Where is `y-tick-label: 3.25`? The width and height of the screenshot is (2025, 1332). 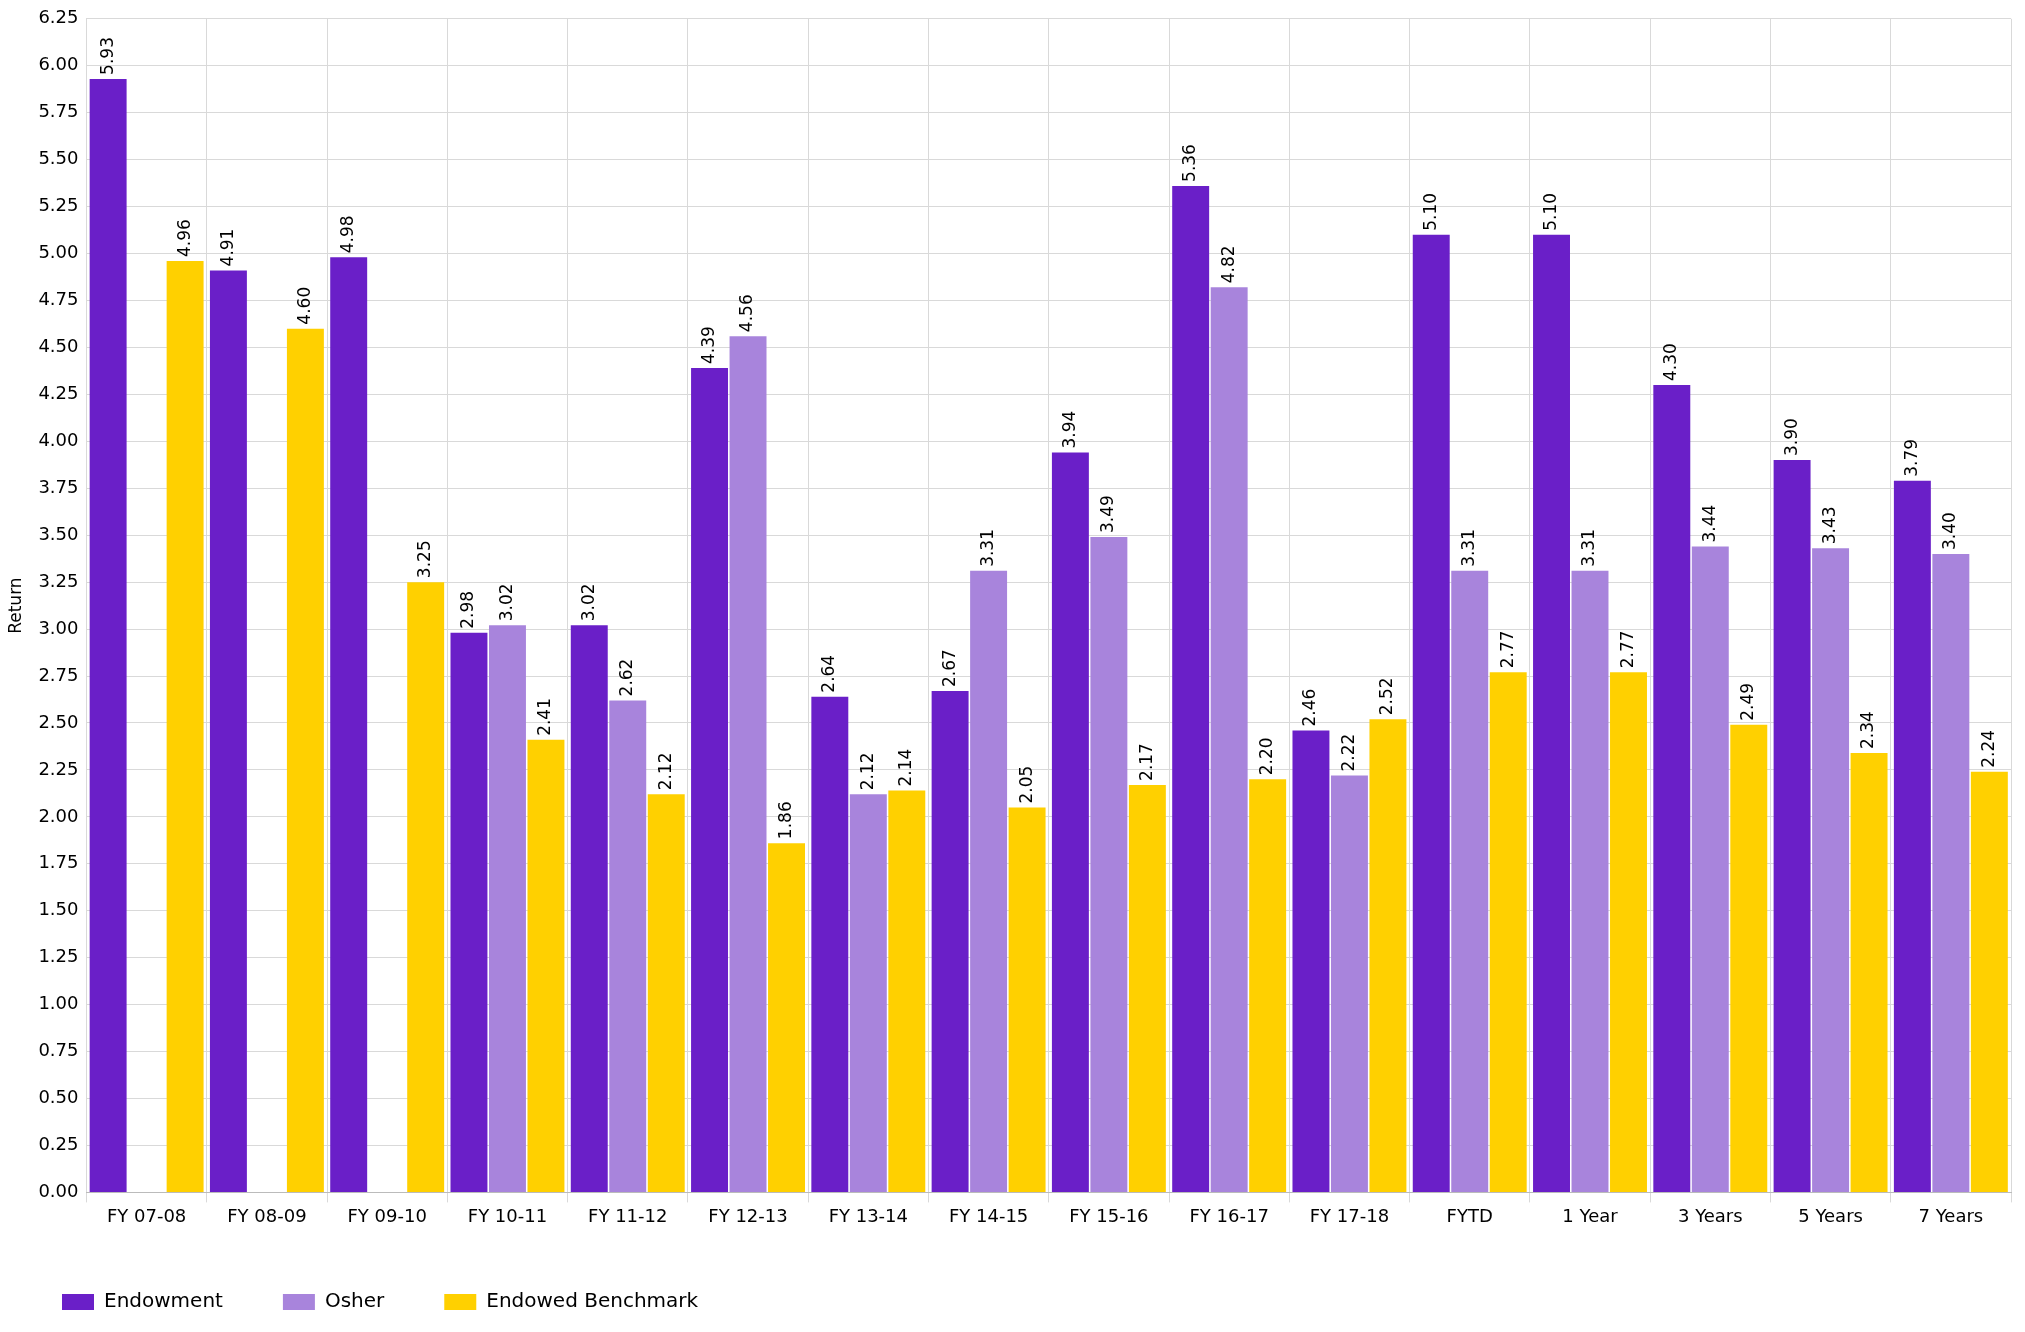 y-tick-label: 3.25 is located at coordinates (58, 580).